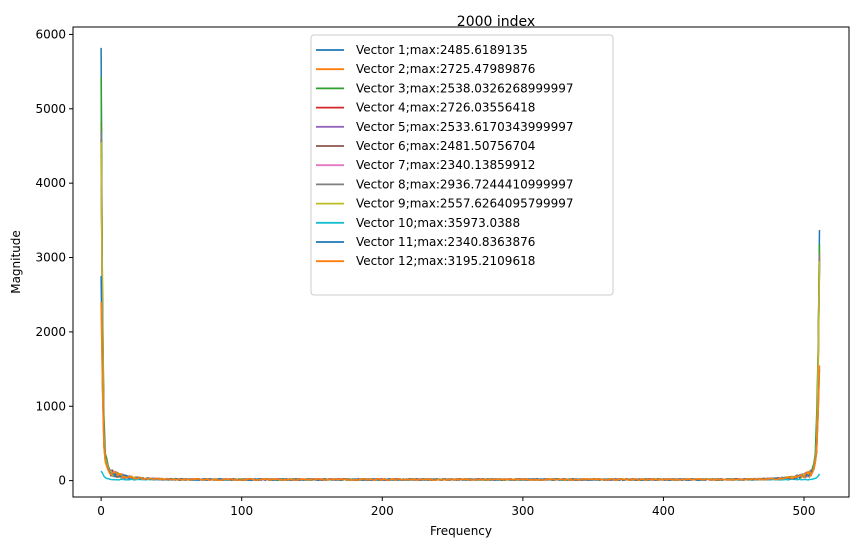 Image resolution: width=859 pixels, height=547 pixels. What do you see at coordinates (438, 223) in the screenshot?
I see `legend-entry: Vector 10;max:35973.0388` at bounding box center [438, 223].